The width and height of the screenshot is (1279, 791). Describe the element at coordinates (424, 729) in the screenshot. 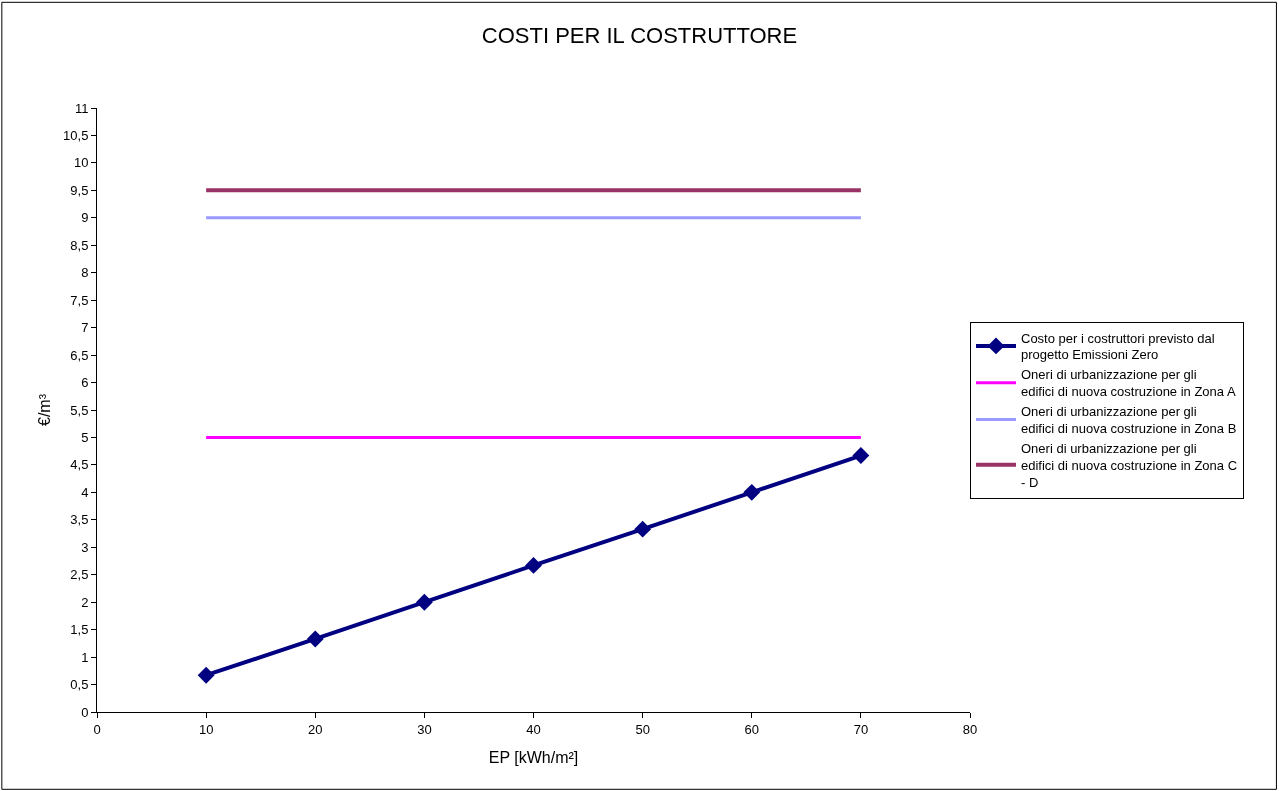

I see `x-tick-label: 30` at that location.